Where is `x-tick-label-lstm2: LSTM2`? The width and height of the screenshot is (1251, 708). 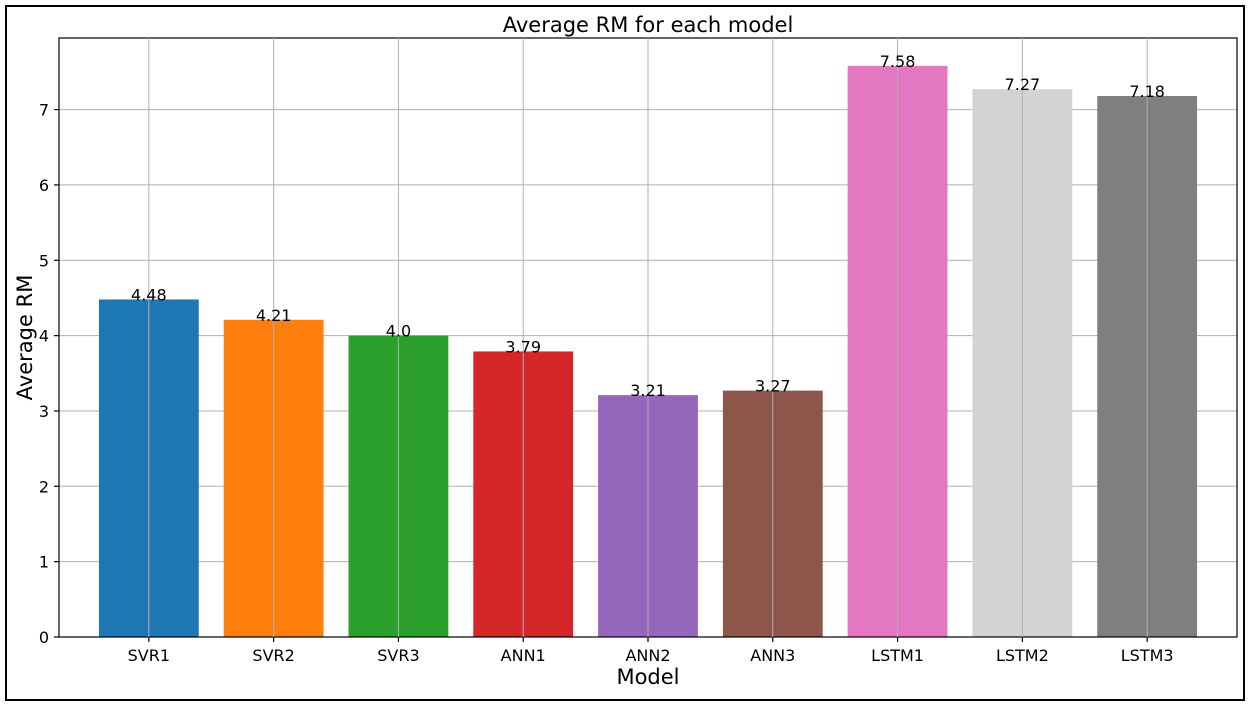
x-tick-label-lstm2: LSTM2 is located at coordinates (1022, 655).